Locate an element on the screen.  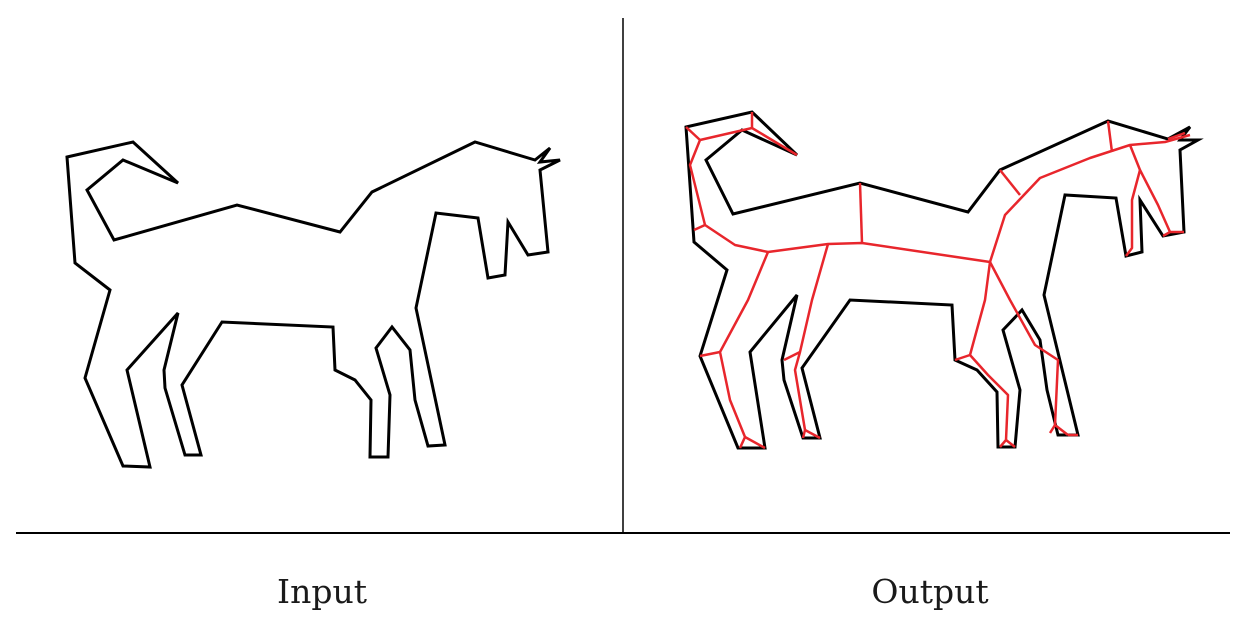
skeleton-tail-tip is located at coordinates (693, 133).